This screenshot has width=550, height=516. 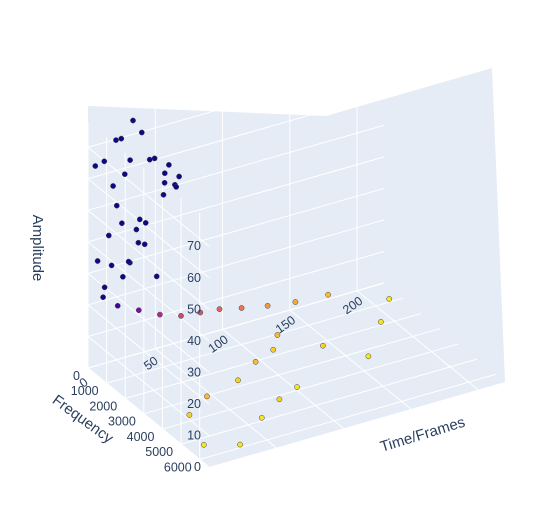 I want to click on z-tick-label: 20, so click(x=194, y=404).